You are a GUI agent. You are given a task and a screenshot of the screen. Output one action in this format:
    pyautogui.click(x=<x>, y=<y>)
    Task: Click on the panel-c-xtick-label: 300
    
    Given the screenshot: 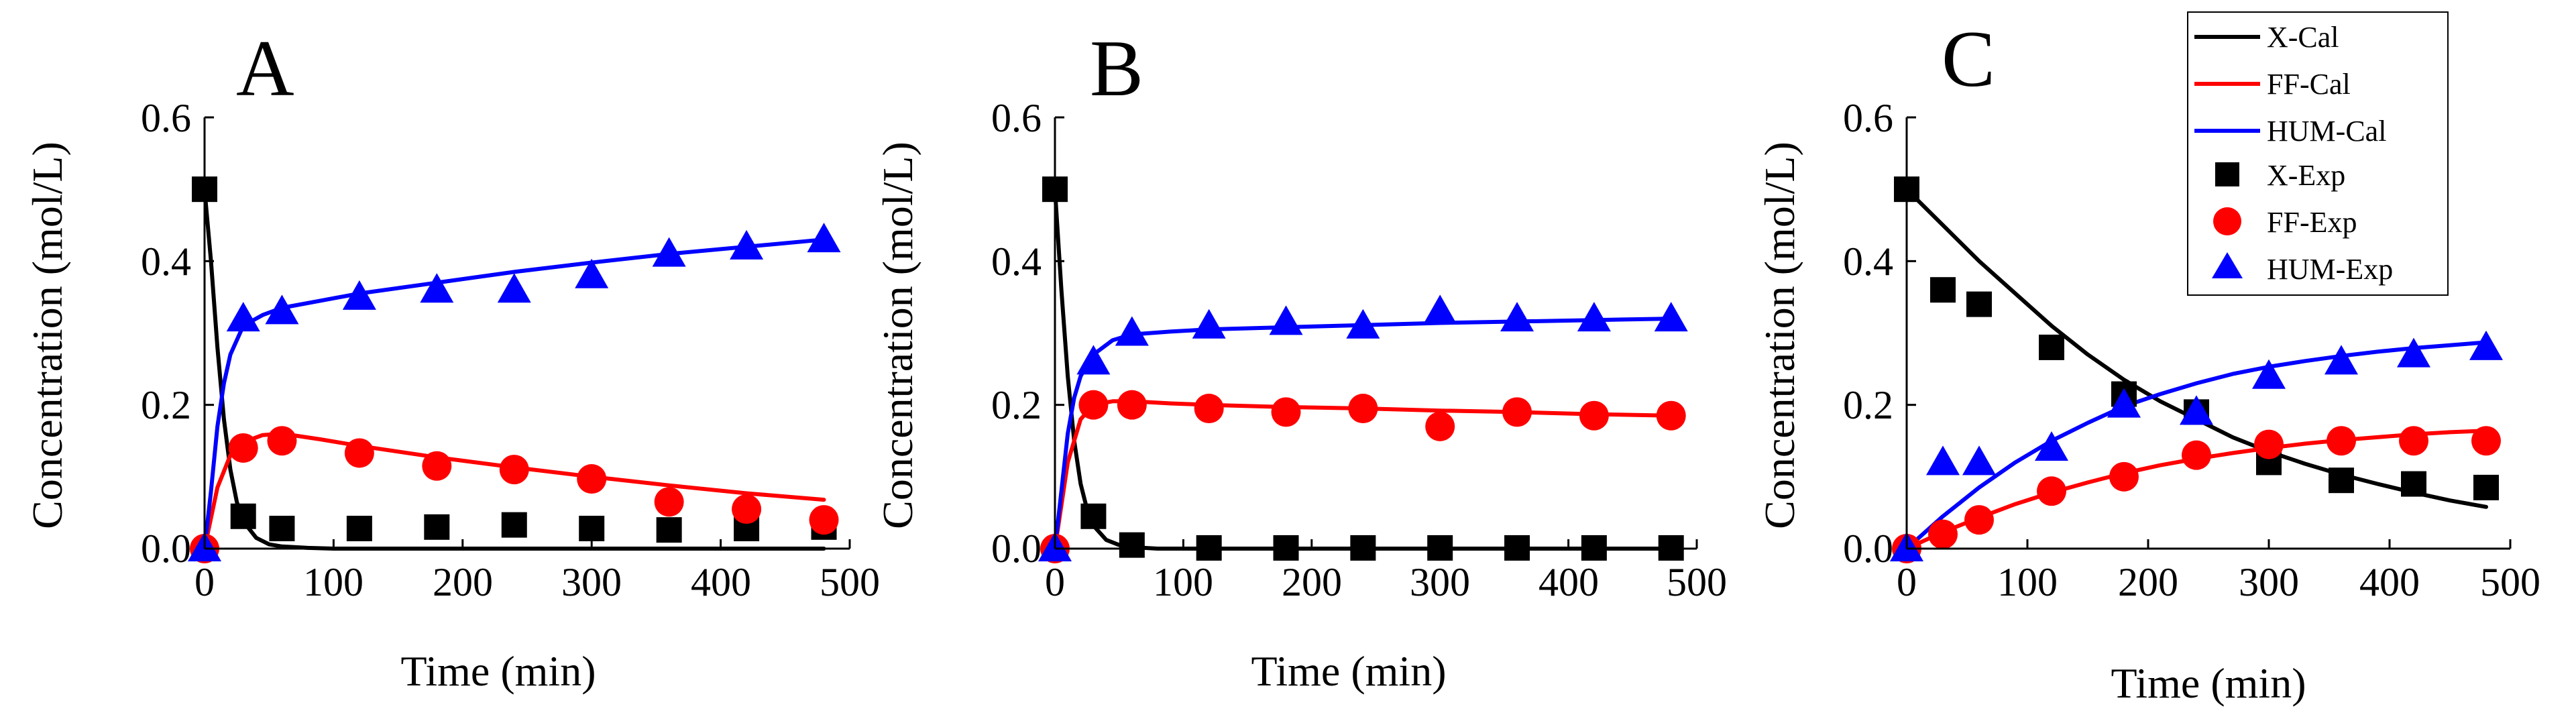 What is the action you would take?
    pyautogui.click(x=2269, y=582)
    